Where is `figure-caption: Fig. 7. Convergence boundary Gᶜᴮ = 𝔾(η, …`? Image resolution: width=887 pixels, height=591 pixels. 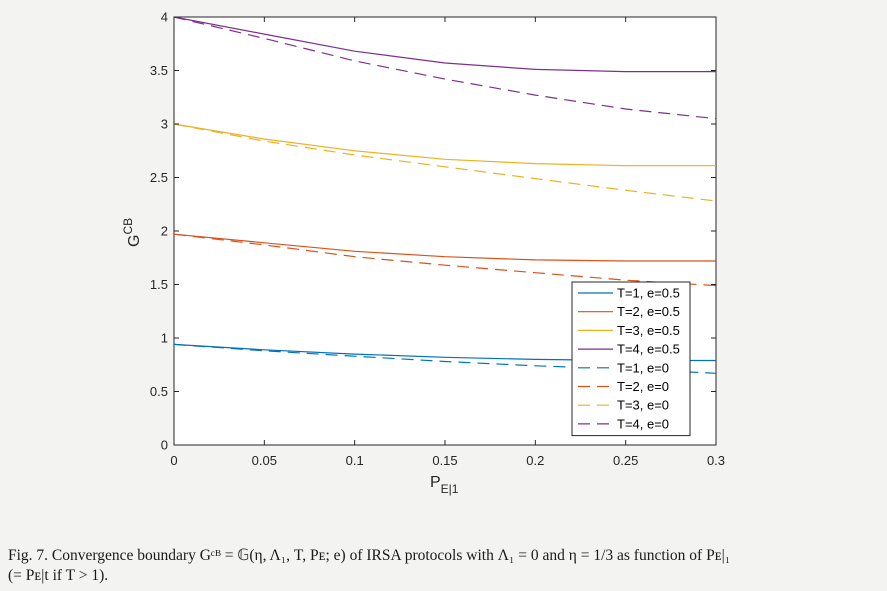 figure-caption: Fig. 7. Convergence boundary Gᶜᴮ = 𝔾(η, … is located at coordinates (445, 566).